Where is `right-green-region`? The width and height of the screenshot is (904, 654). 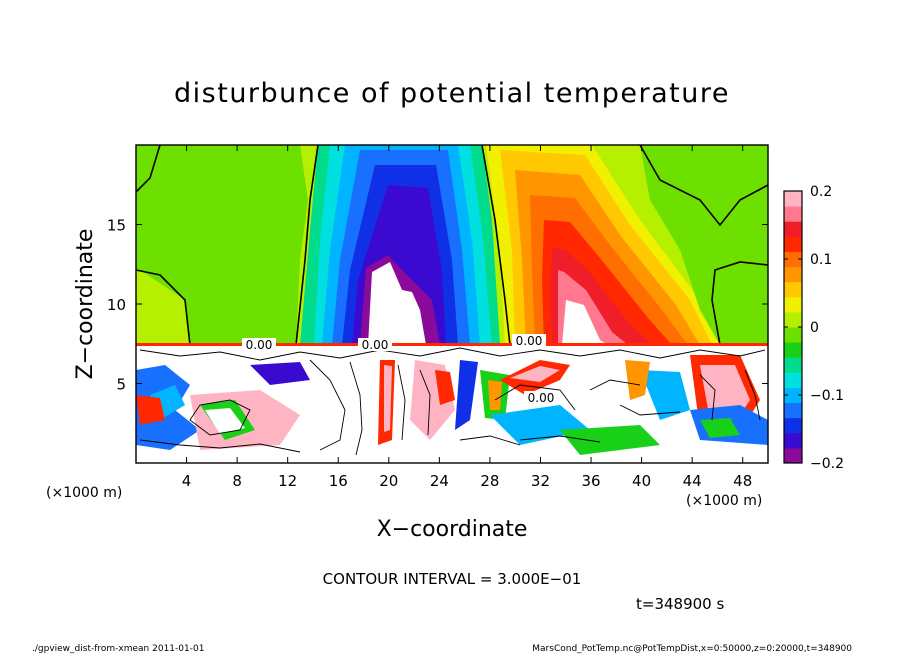
right-green-region is located at coordinates (704, 245).